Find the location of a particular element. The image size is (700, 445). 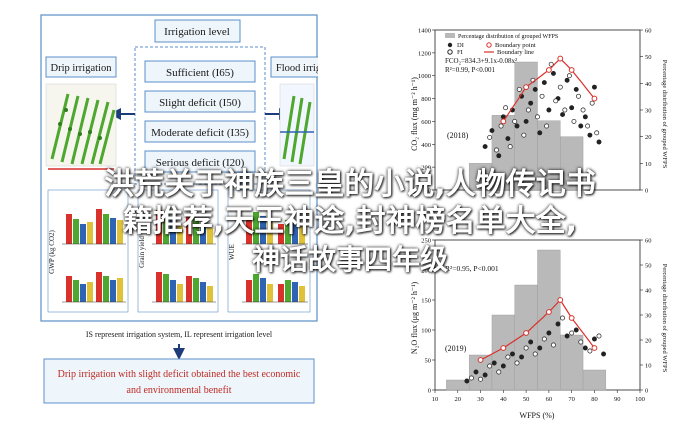

level-box-serious is located at coordinates (200, 161).